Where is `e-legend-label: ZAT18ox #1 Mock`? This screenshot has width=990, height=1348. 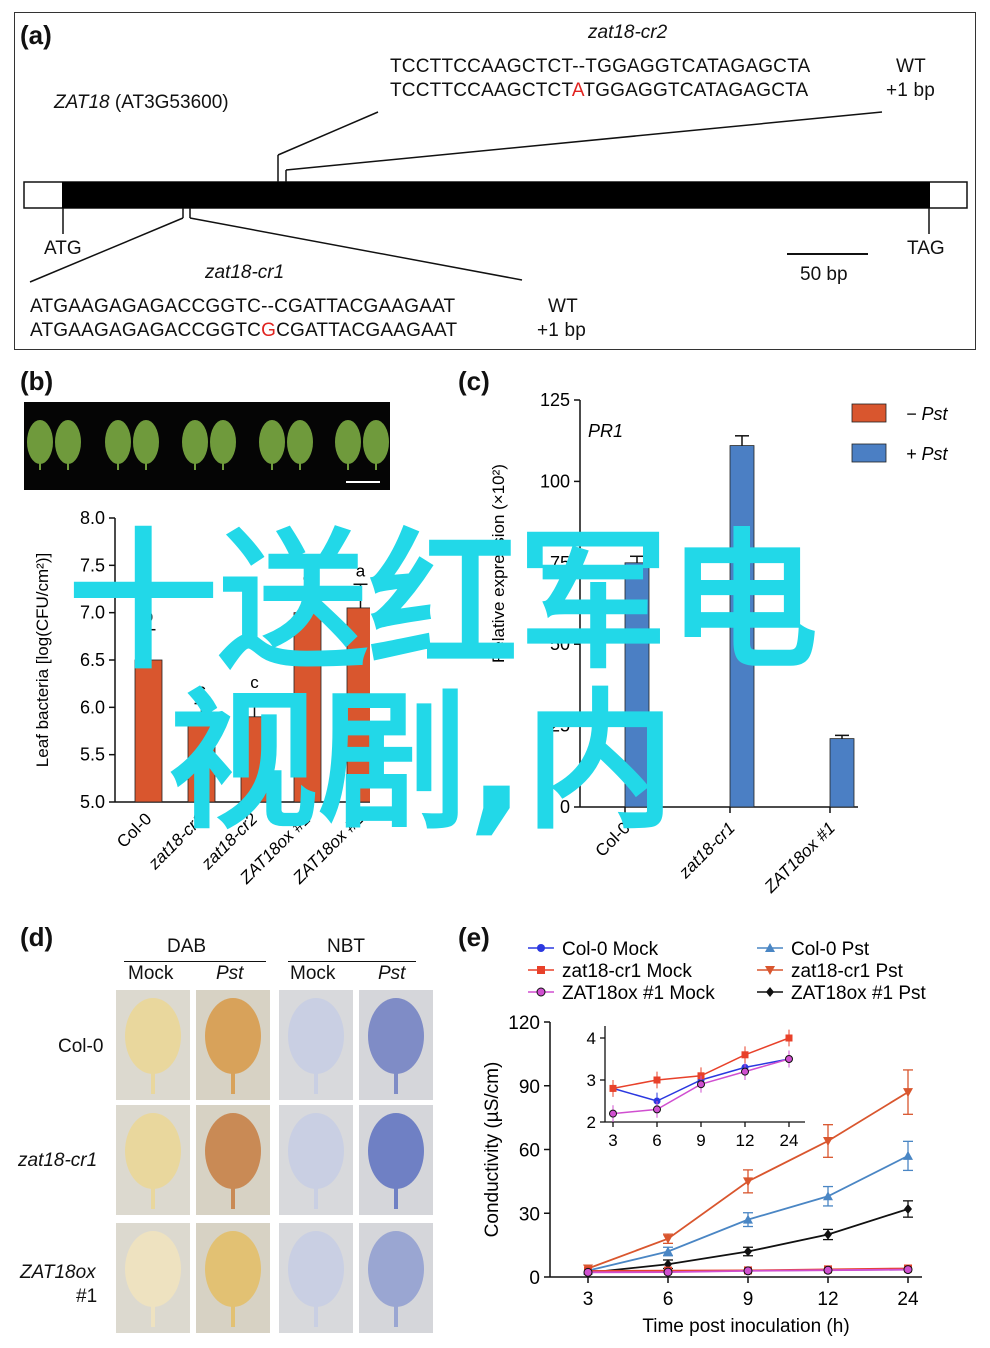 e-legend-label: ZAT18ox #1 Mock is located at coordinates (638, 993).